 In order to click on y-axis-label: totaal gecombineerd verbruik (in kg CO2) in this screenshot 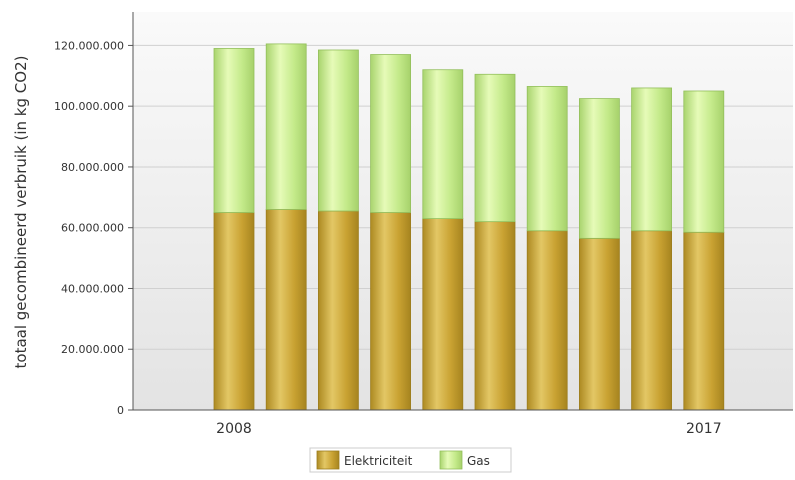, I will do `click(21, 212)`.